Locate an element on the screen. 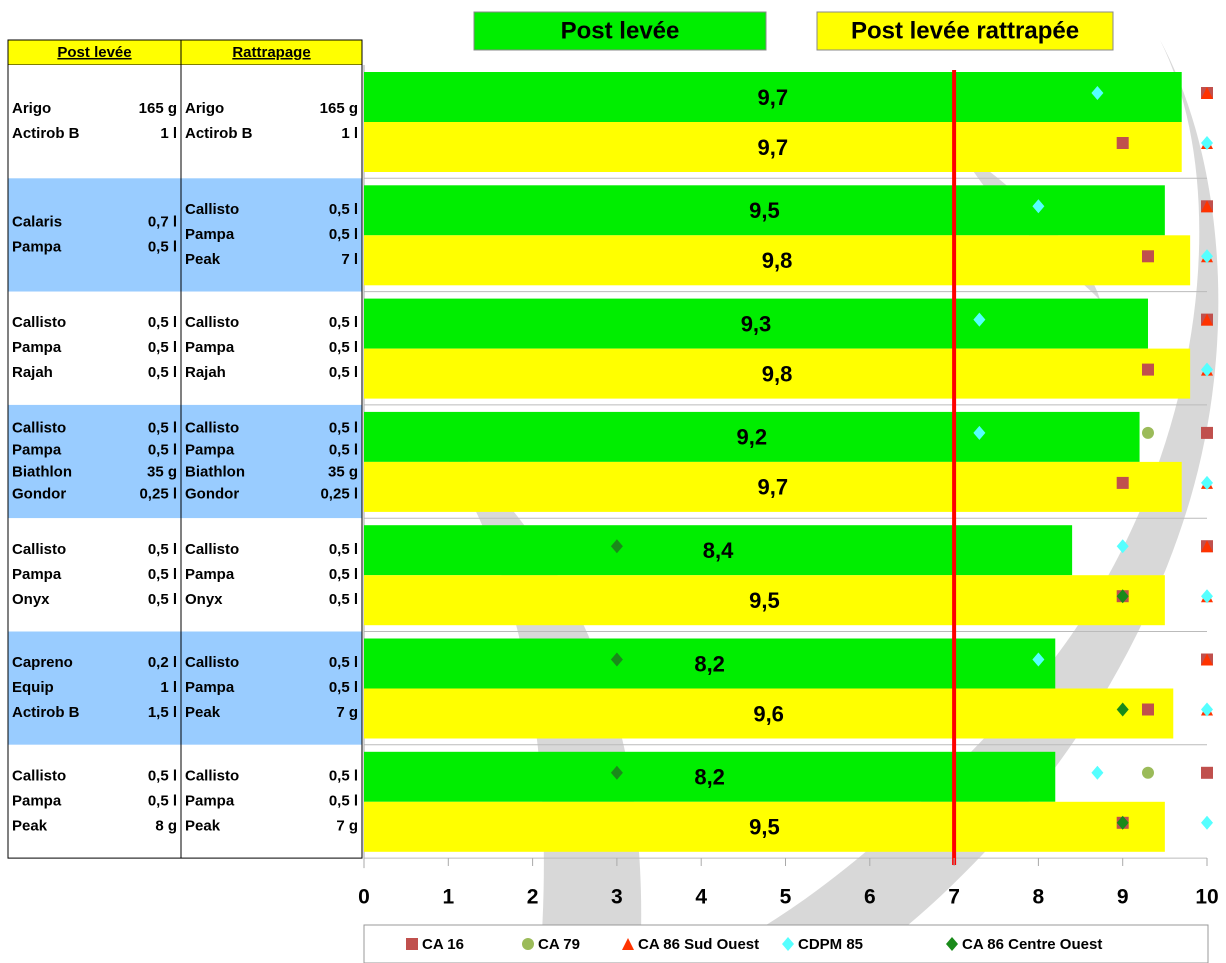 Image resolution: width=1226 pixels, height=963 pixels. x-tick-label: 4 is located at coordinates (701, 897).